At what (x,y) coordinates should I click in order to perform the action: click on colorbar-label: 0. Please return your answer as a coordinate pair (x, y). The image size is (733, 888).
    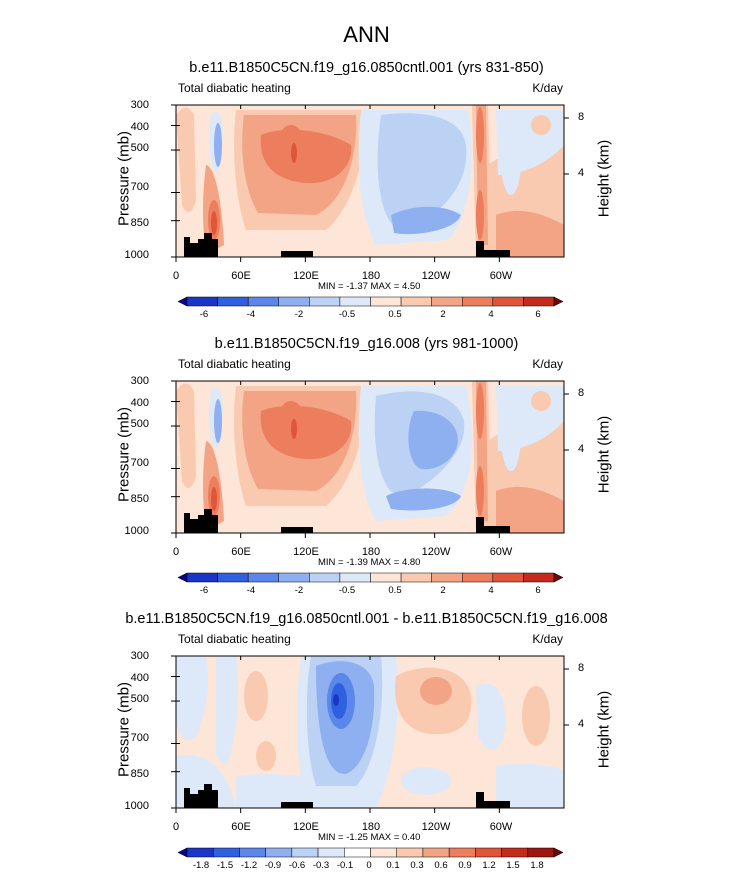
    Looking at the image, I should click on (369, 865).